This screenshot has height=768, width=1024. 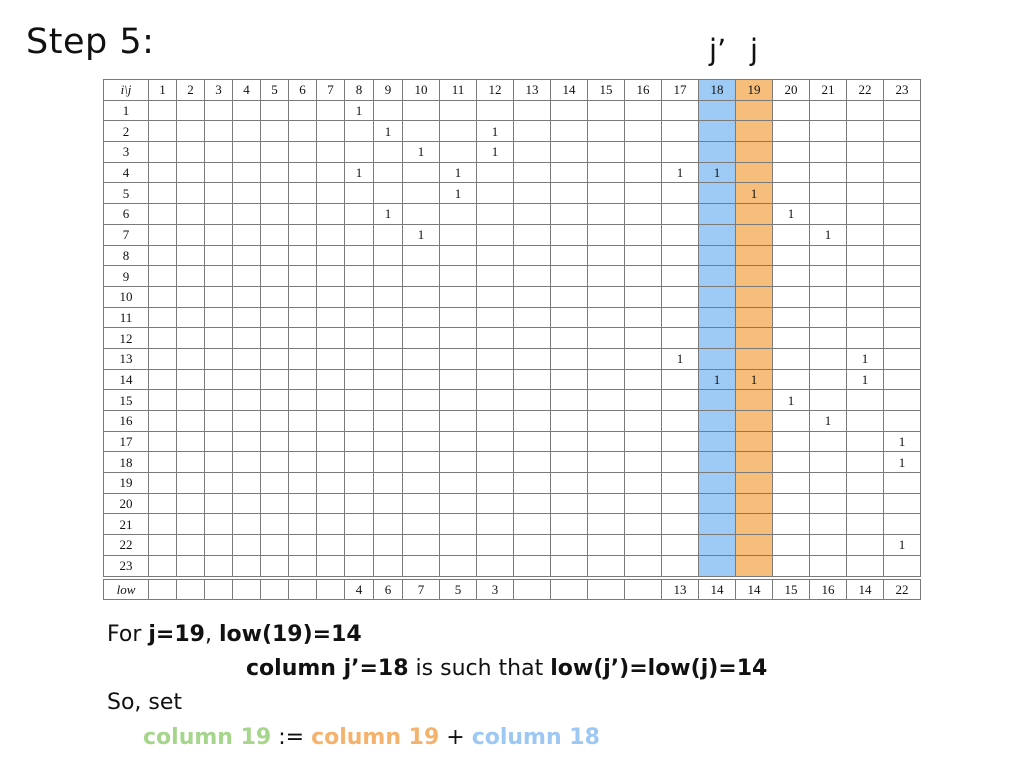 What do you see at coordinates (388, 589) in the screenshot?
I see `low-value: 6` at bounding box center [388, 589].